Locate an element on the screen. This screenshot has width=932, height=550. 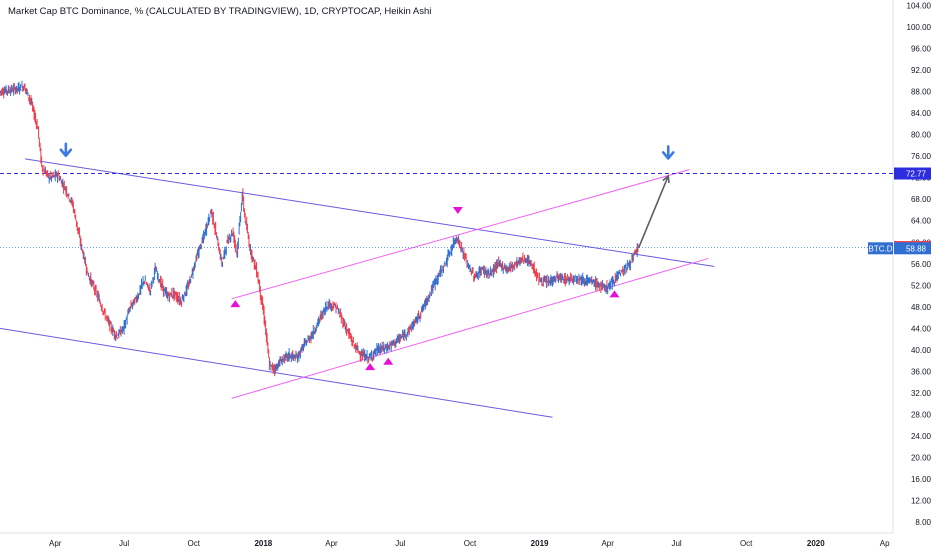
projection-arrow is located at coordinates (653, 211).